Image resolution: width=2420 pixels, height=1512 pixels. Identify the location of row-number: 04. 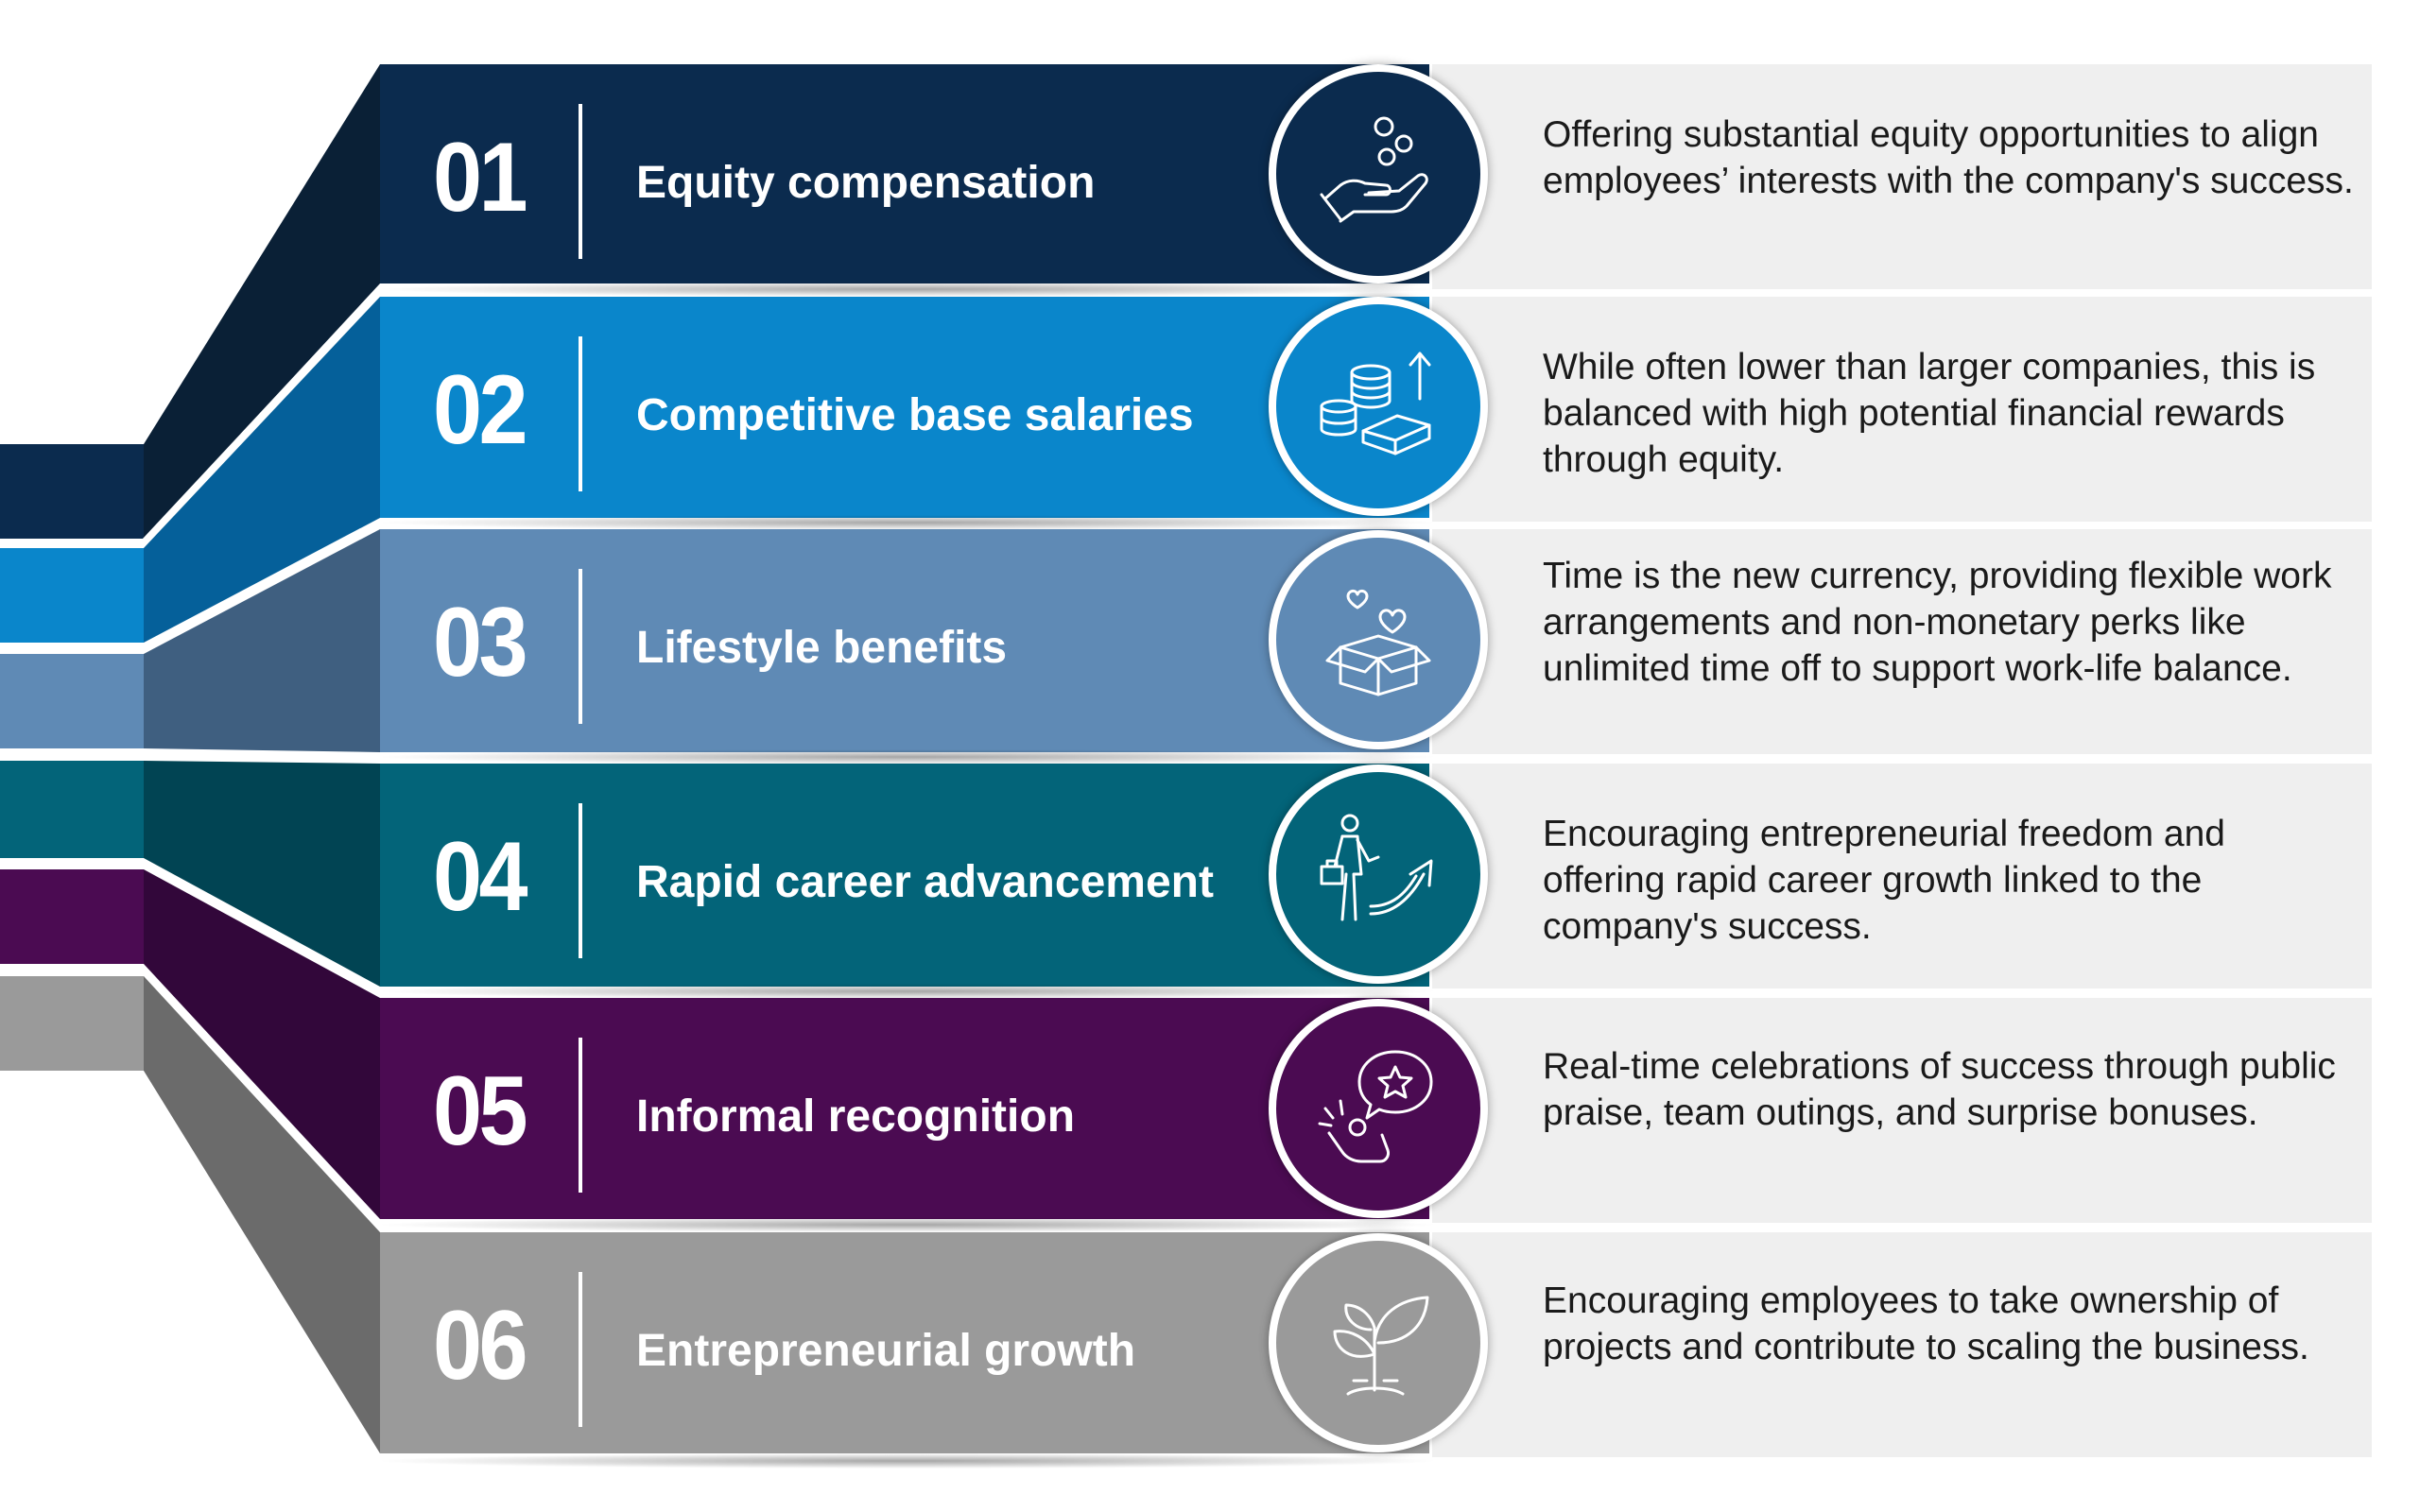
(480, 877).